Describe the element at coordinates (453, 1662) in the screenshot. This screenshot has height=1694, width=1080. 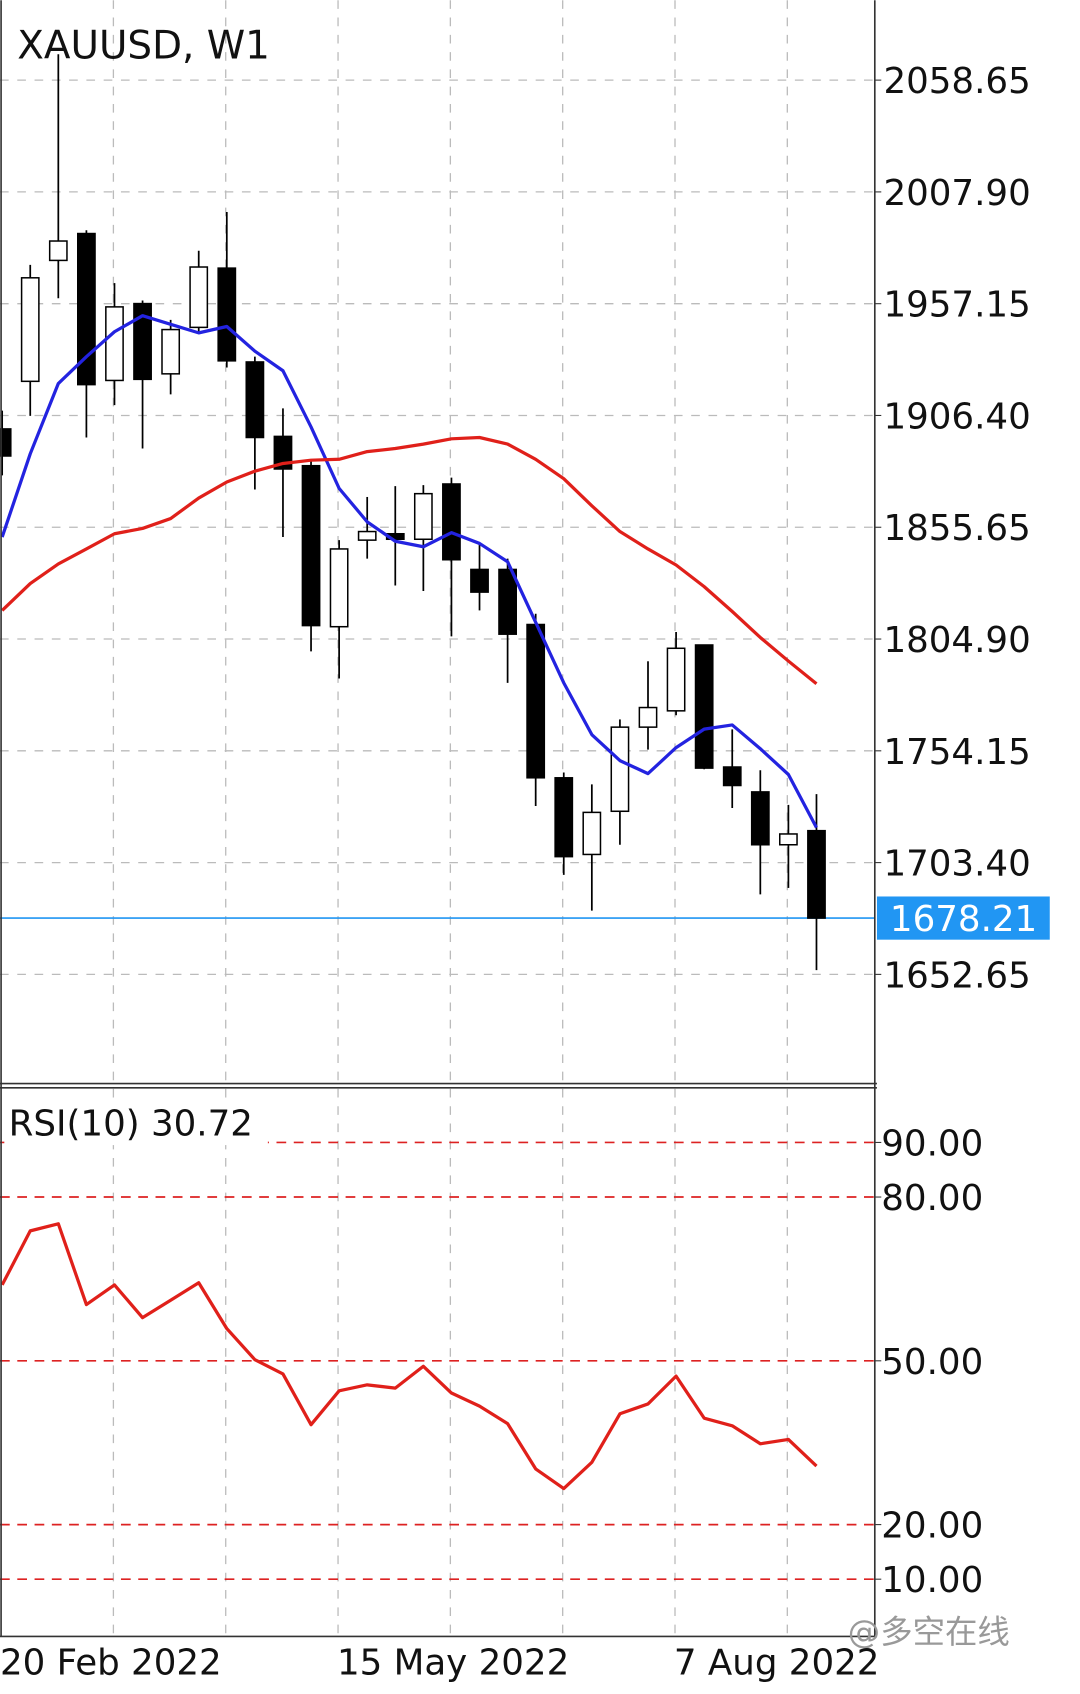
I see `x-tick-label: 15 May 2022` at that location.